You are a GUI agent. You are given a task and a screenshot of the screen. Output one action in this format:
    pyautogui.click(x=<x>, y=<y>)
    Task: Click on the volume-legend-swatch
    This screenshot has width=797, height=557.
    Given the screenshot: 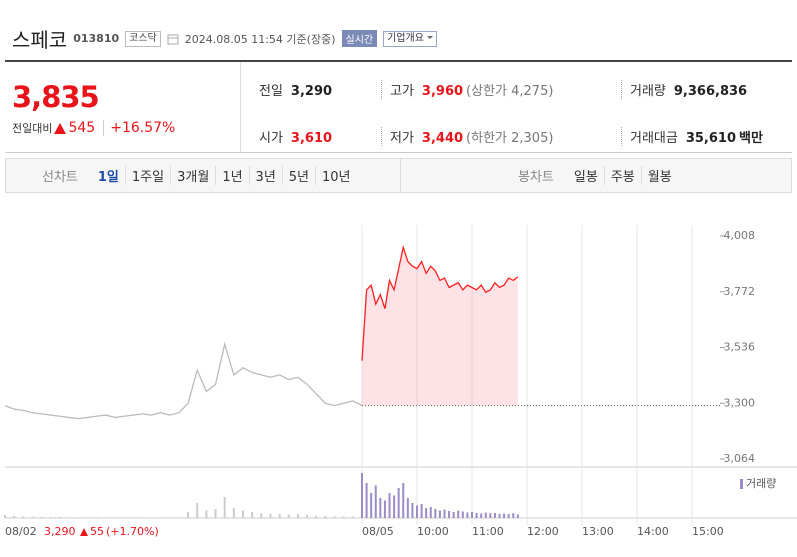 What is the action you would take?
    pyautogui.click(x=741, y=484)
    